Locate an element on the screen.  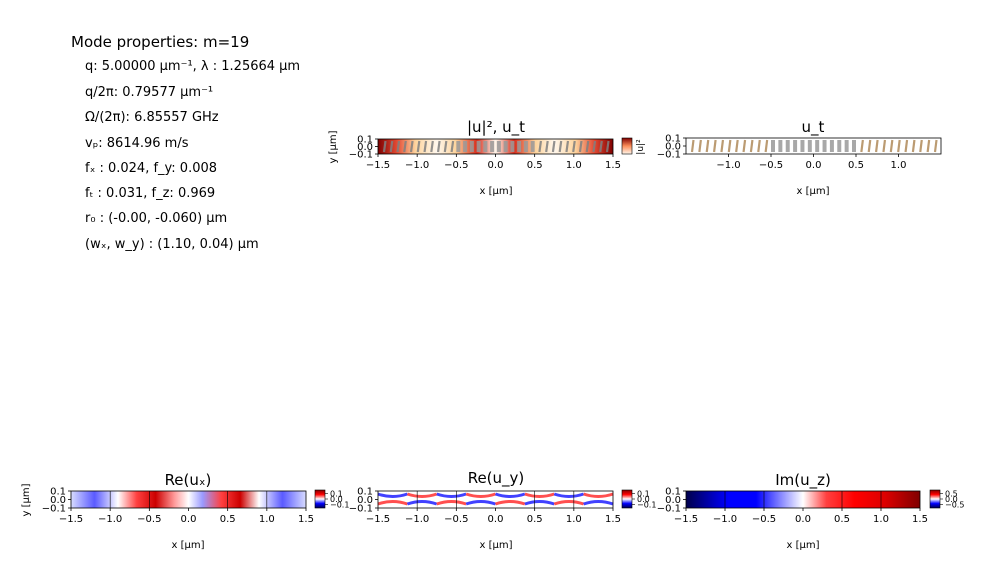
re-uy-y-ticks: 0.10.0−0.1 is located at coordinates (363, 501).